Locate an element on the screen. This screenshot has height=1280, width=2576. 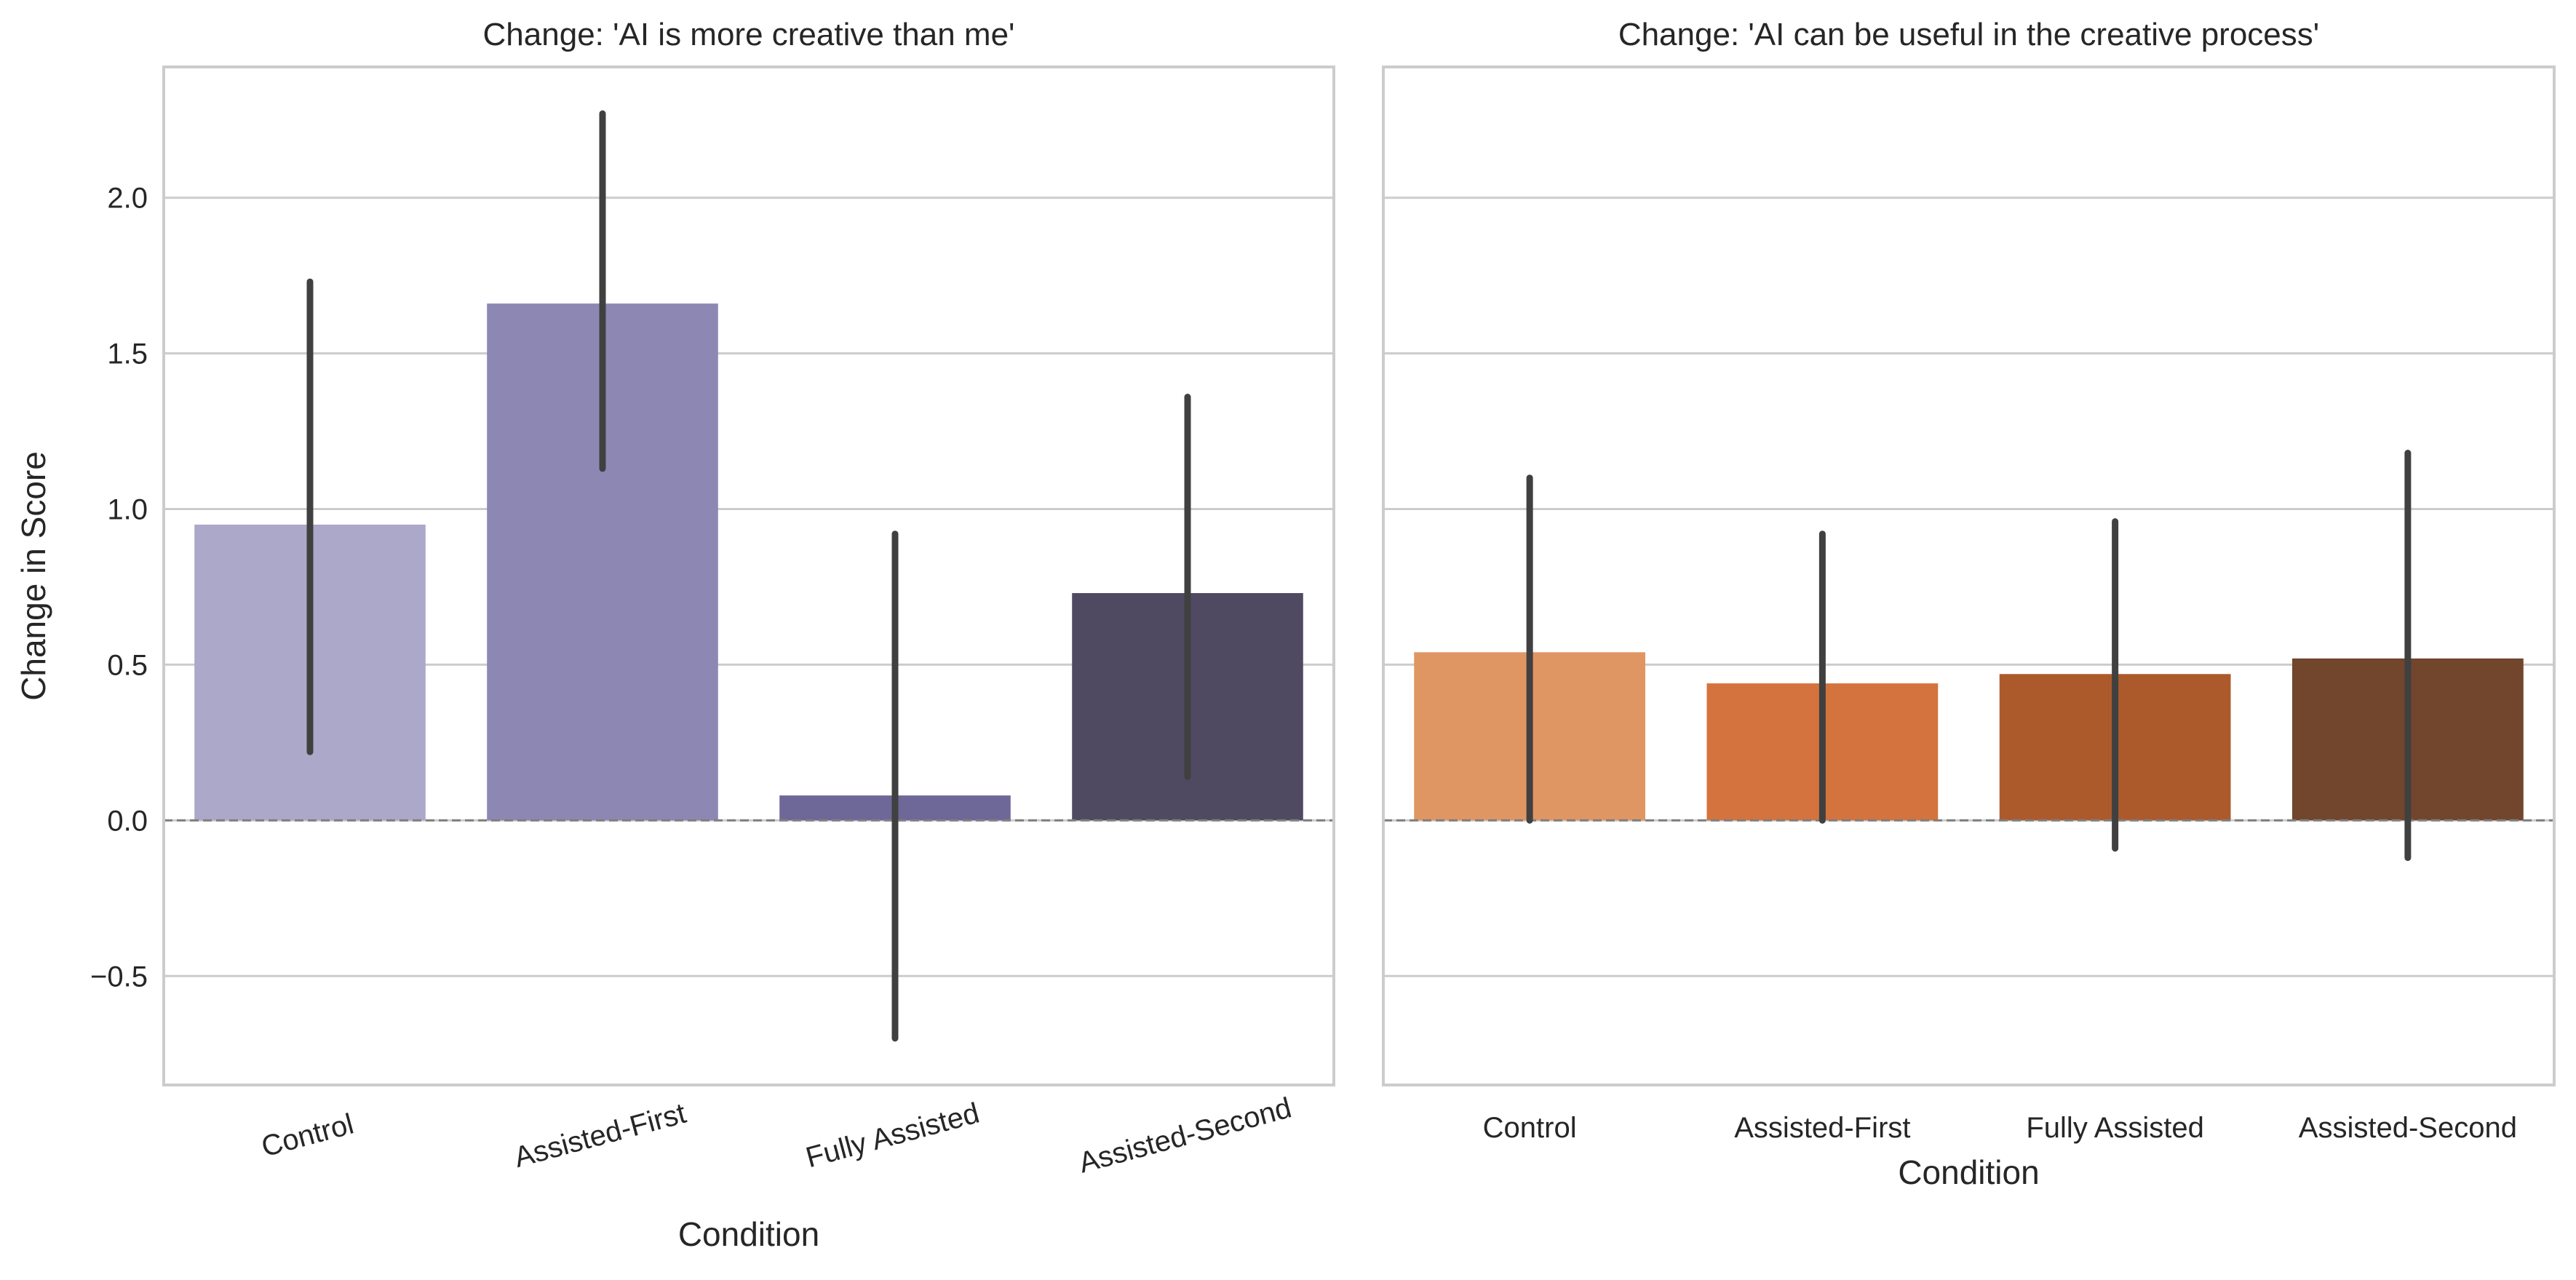
panel1-ytick-label: 0.5 is located at coordinates (128, 665).